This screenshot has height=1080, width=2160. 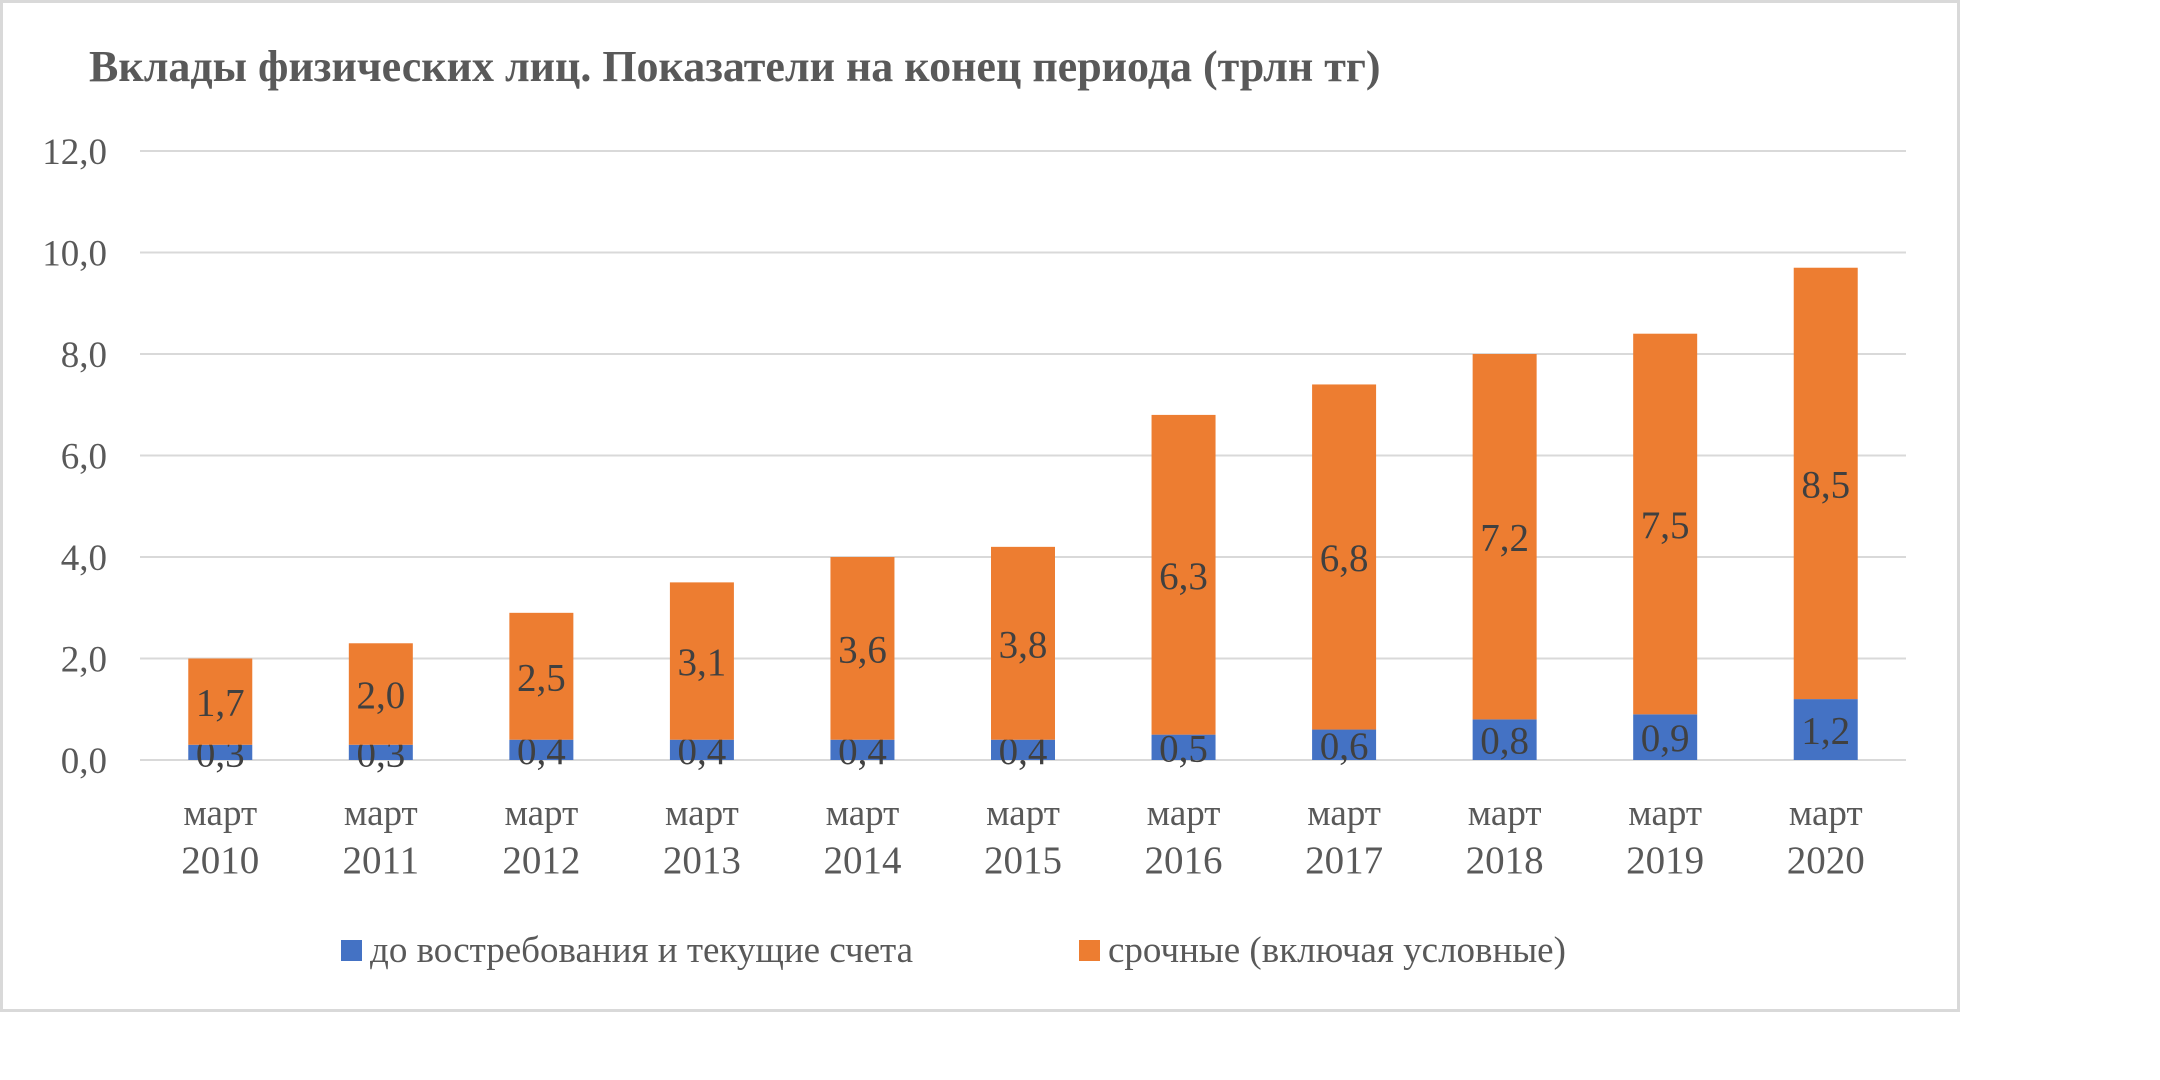 What do you see at coordinates (1665, 860) in the screenshot?
I see `x-tick-label-year: 2019` at bounding box center [1665, 860].